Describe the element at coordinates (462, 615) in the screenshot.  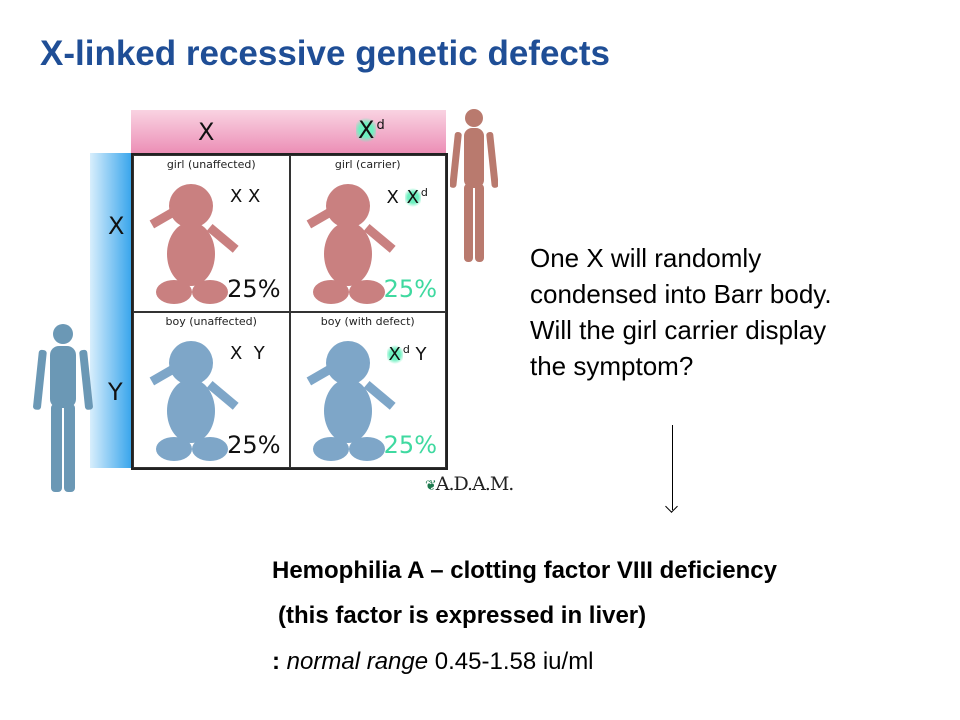
I see `liver-note: (this factor is expressed in liver)` at that location.